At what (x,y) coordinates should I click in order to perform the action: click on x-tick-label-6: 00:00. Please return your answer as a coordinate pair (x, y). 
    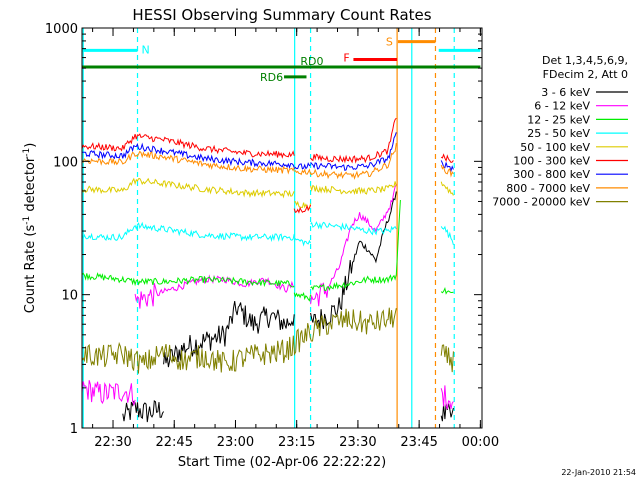
    Looking at the image, I should click on (480, 442).